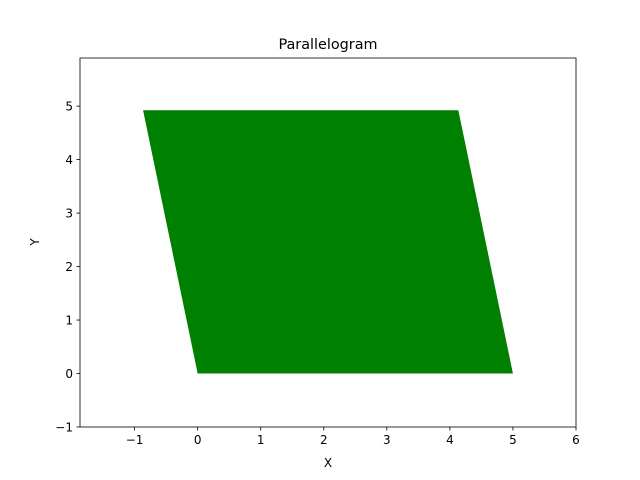 The width and height of the screenshot is (640, 480). Describe the element at coordinates (387, 440) in the screenshot. I see `x-tick-label: 3` at that location.